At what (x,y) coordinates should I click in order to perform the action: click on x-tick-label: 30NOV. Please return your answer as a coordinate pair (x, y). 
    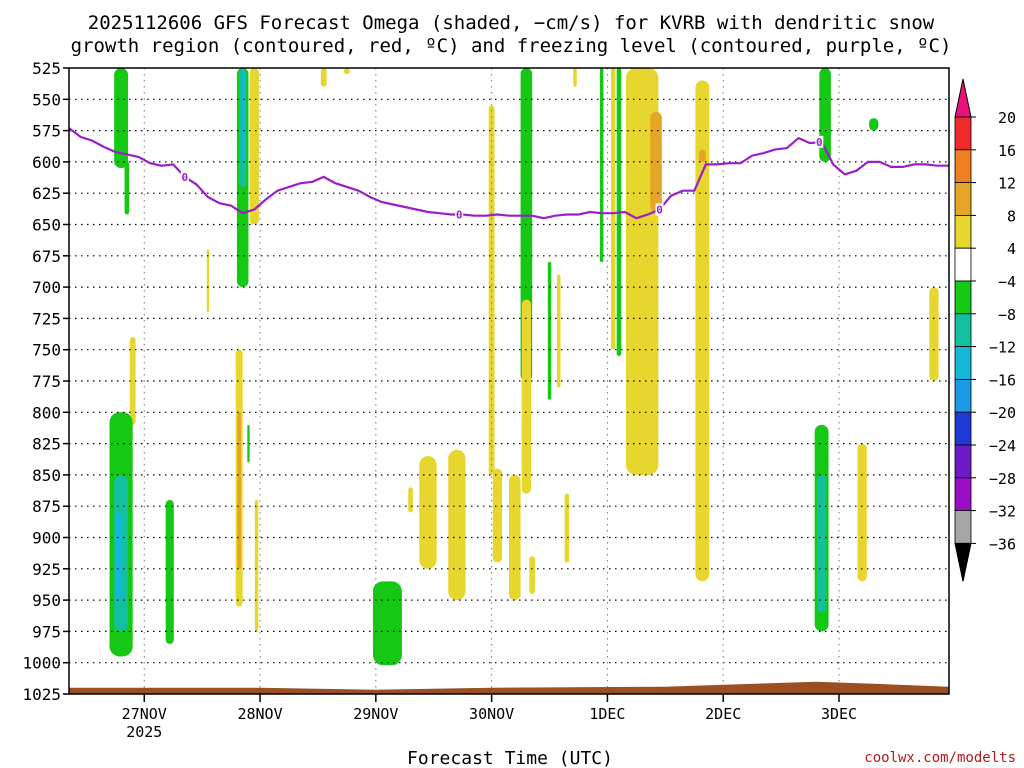
    Looking at the image, I should click on (491, 714).